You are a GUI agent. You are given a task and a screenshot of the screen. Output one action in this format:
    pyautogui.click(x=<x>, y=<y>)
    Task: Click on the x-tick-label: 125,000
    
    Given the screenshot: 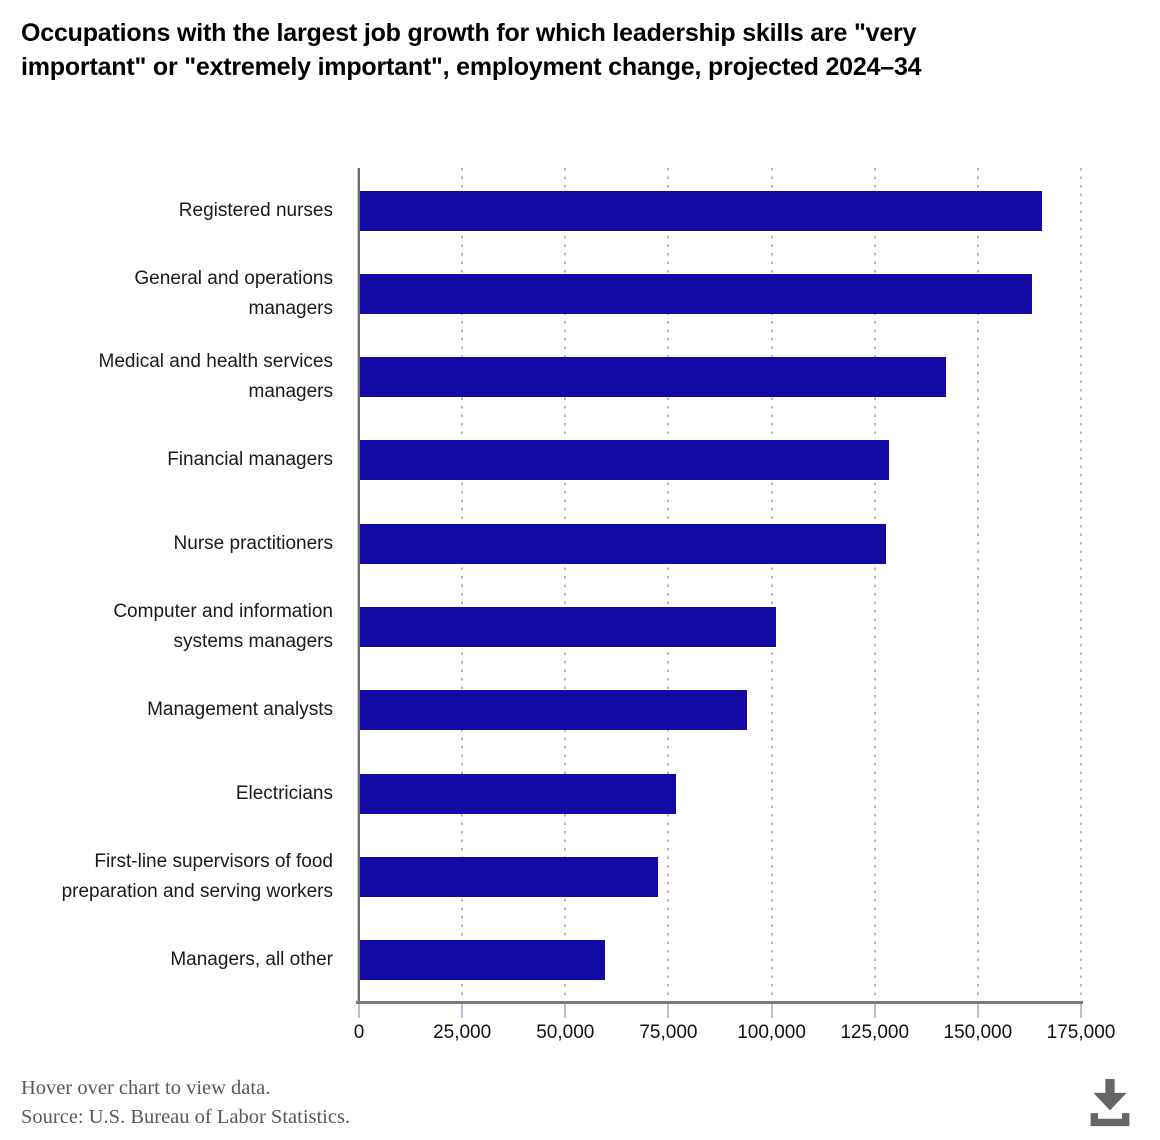 What is the action you would take?
    pyautogui.click(x=875, y=1032)
    